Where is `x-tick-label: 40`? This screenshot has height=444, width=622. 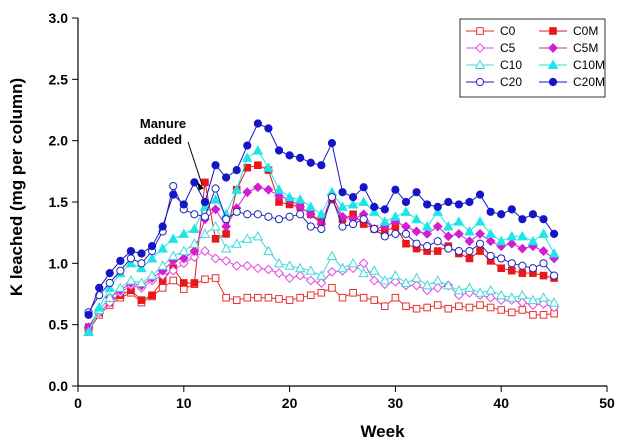 x-tick-label: 40 is located at coordinates (501, 403).